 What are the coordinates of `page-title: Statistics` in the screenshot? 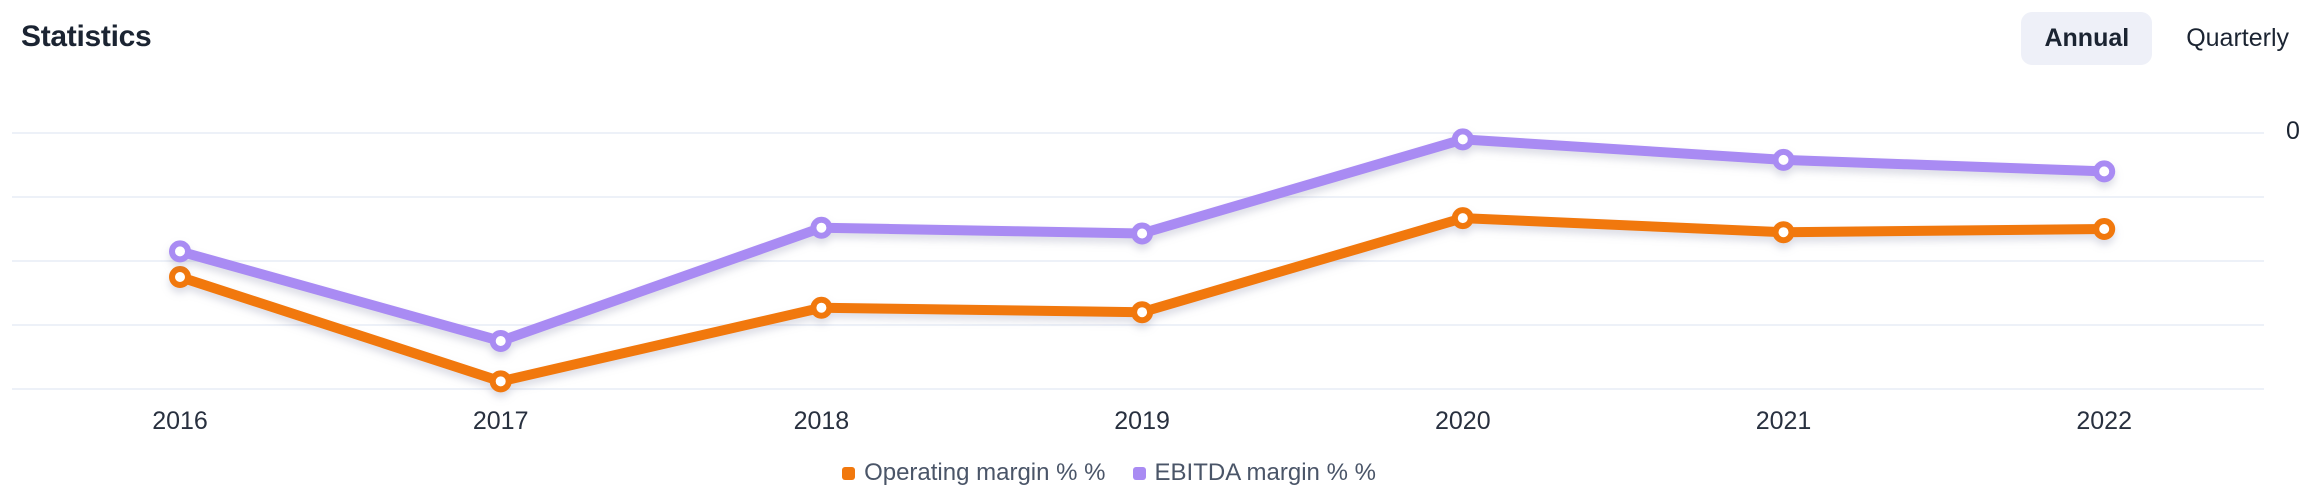 It's located at (86, 36).